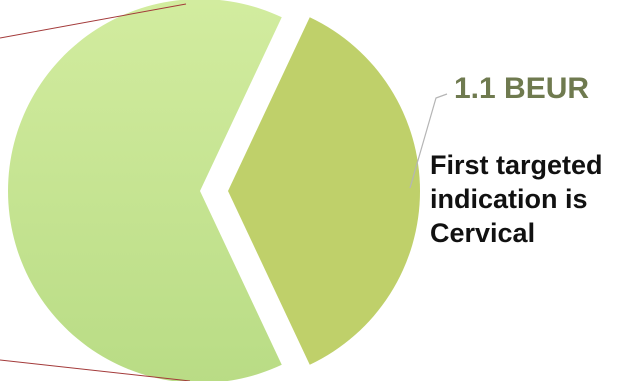  Describe the element at coordinates (428, 141) in the screenshot. I see `label-leader-line` at that location.